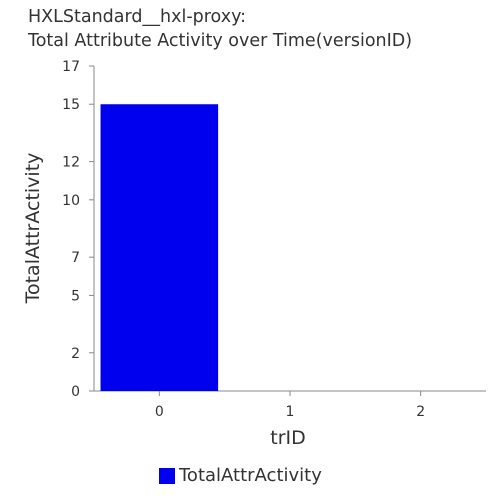 The width and height of the screenshot is (500, 500). I want to click on y-tick-label-3: 7, so click(75, 258).